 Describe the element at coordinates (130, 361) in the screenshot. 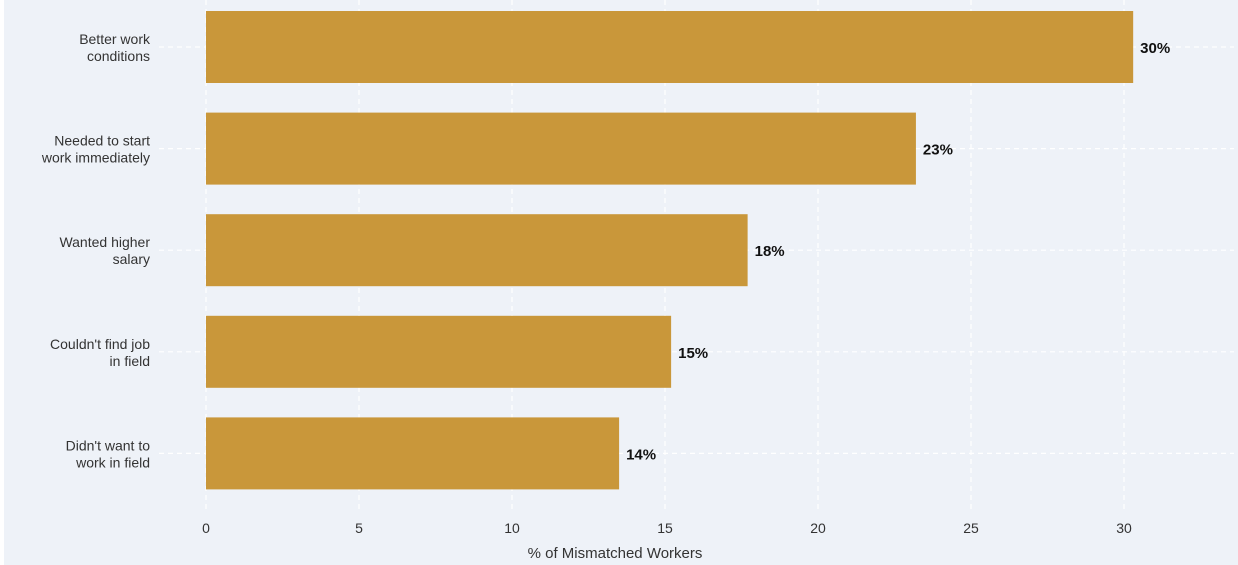

I see `category-label-line: in field` at that location.